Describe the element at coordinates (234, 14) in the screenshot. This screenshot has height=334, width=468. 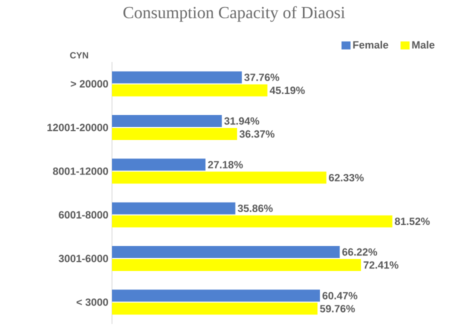
I see `chart-title: Consumption Capacity of Diaosi` at that location.